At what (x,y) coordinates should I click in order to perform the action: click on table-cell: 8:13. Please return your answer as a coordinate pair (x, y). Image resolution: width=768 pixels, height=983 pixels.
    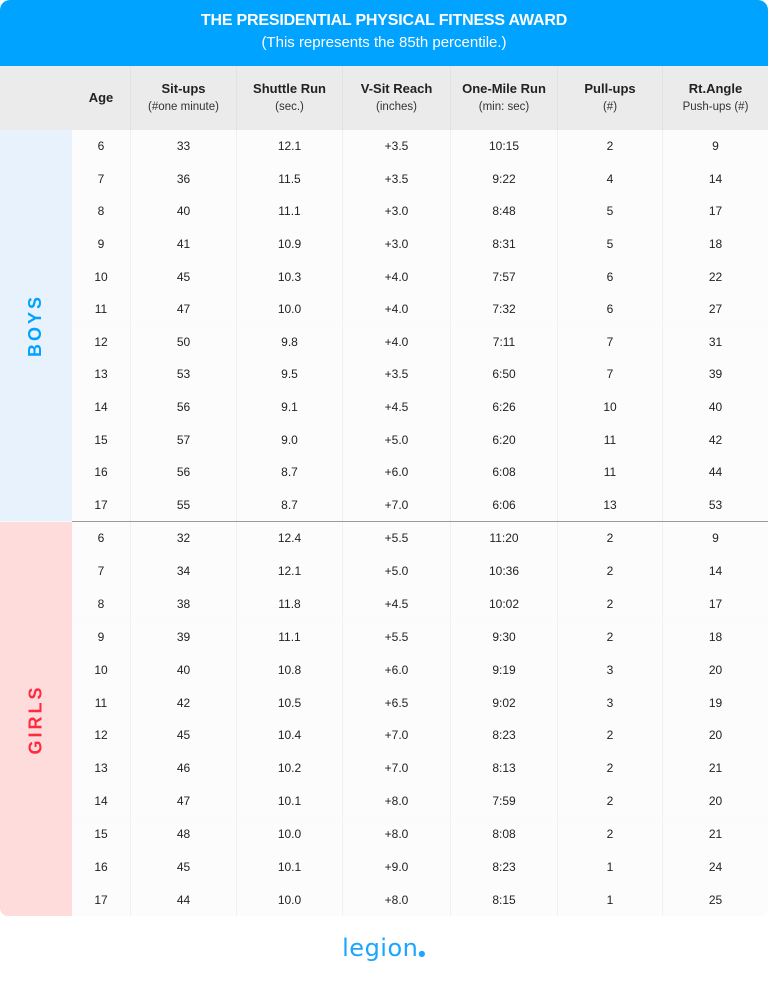
    Looking at the image, I should click on (503, 768).